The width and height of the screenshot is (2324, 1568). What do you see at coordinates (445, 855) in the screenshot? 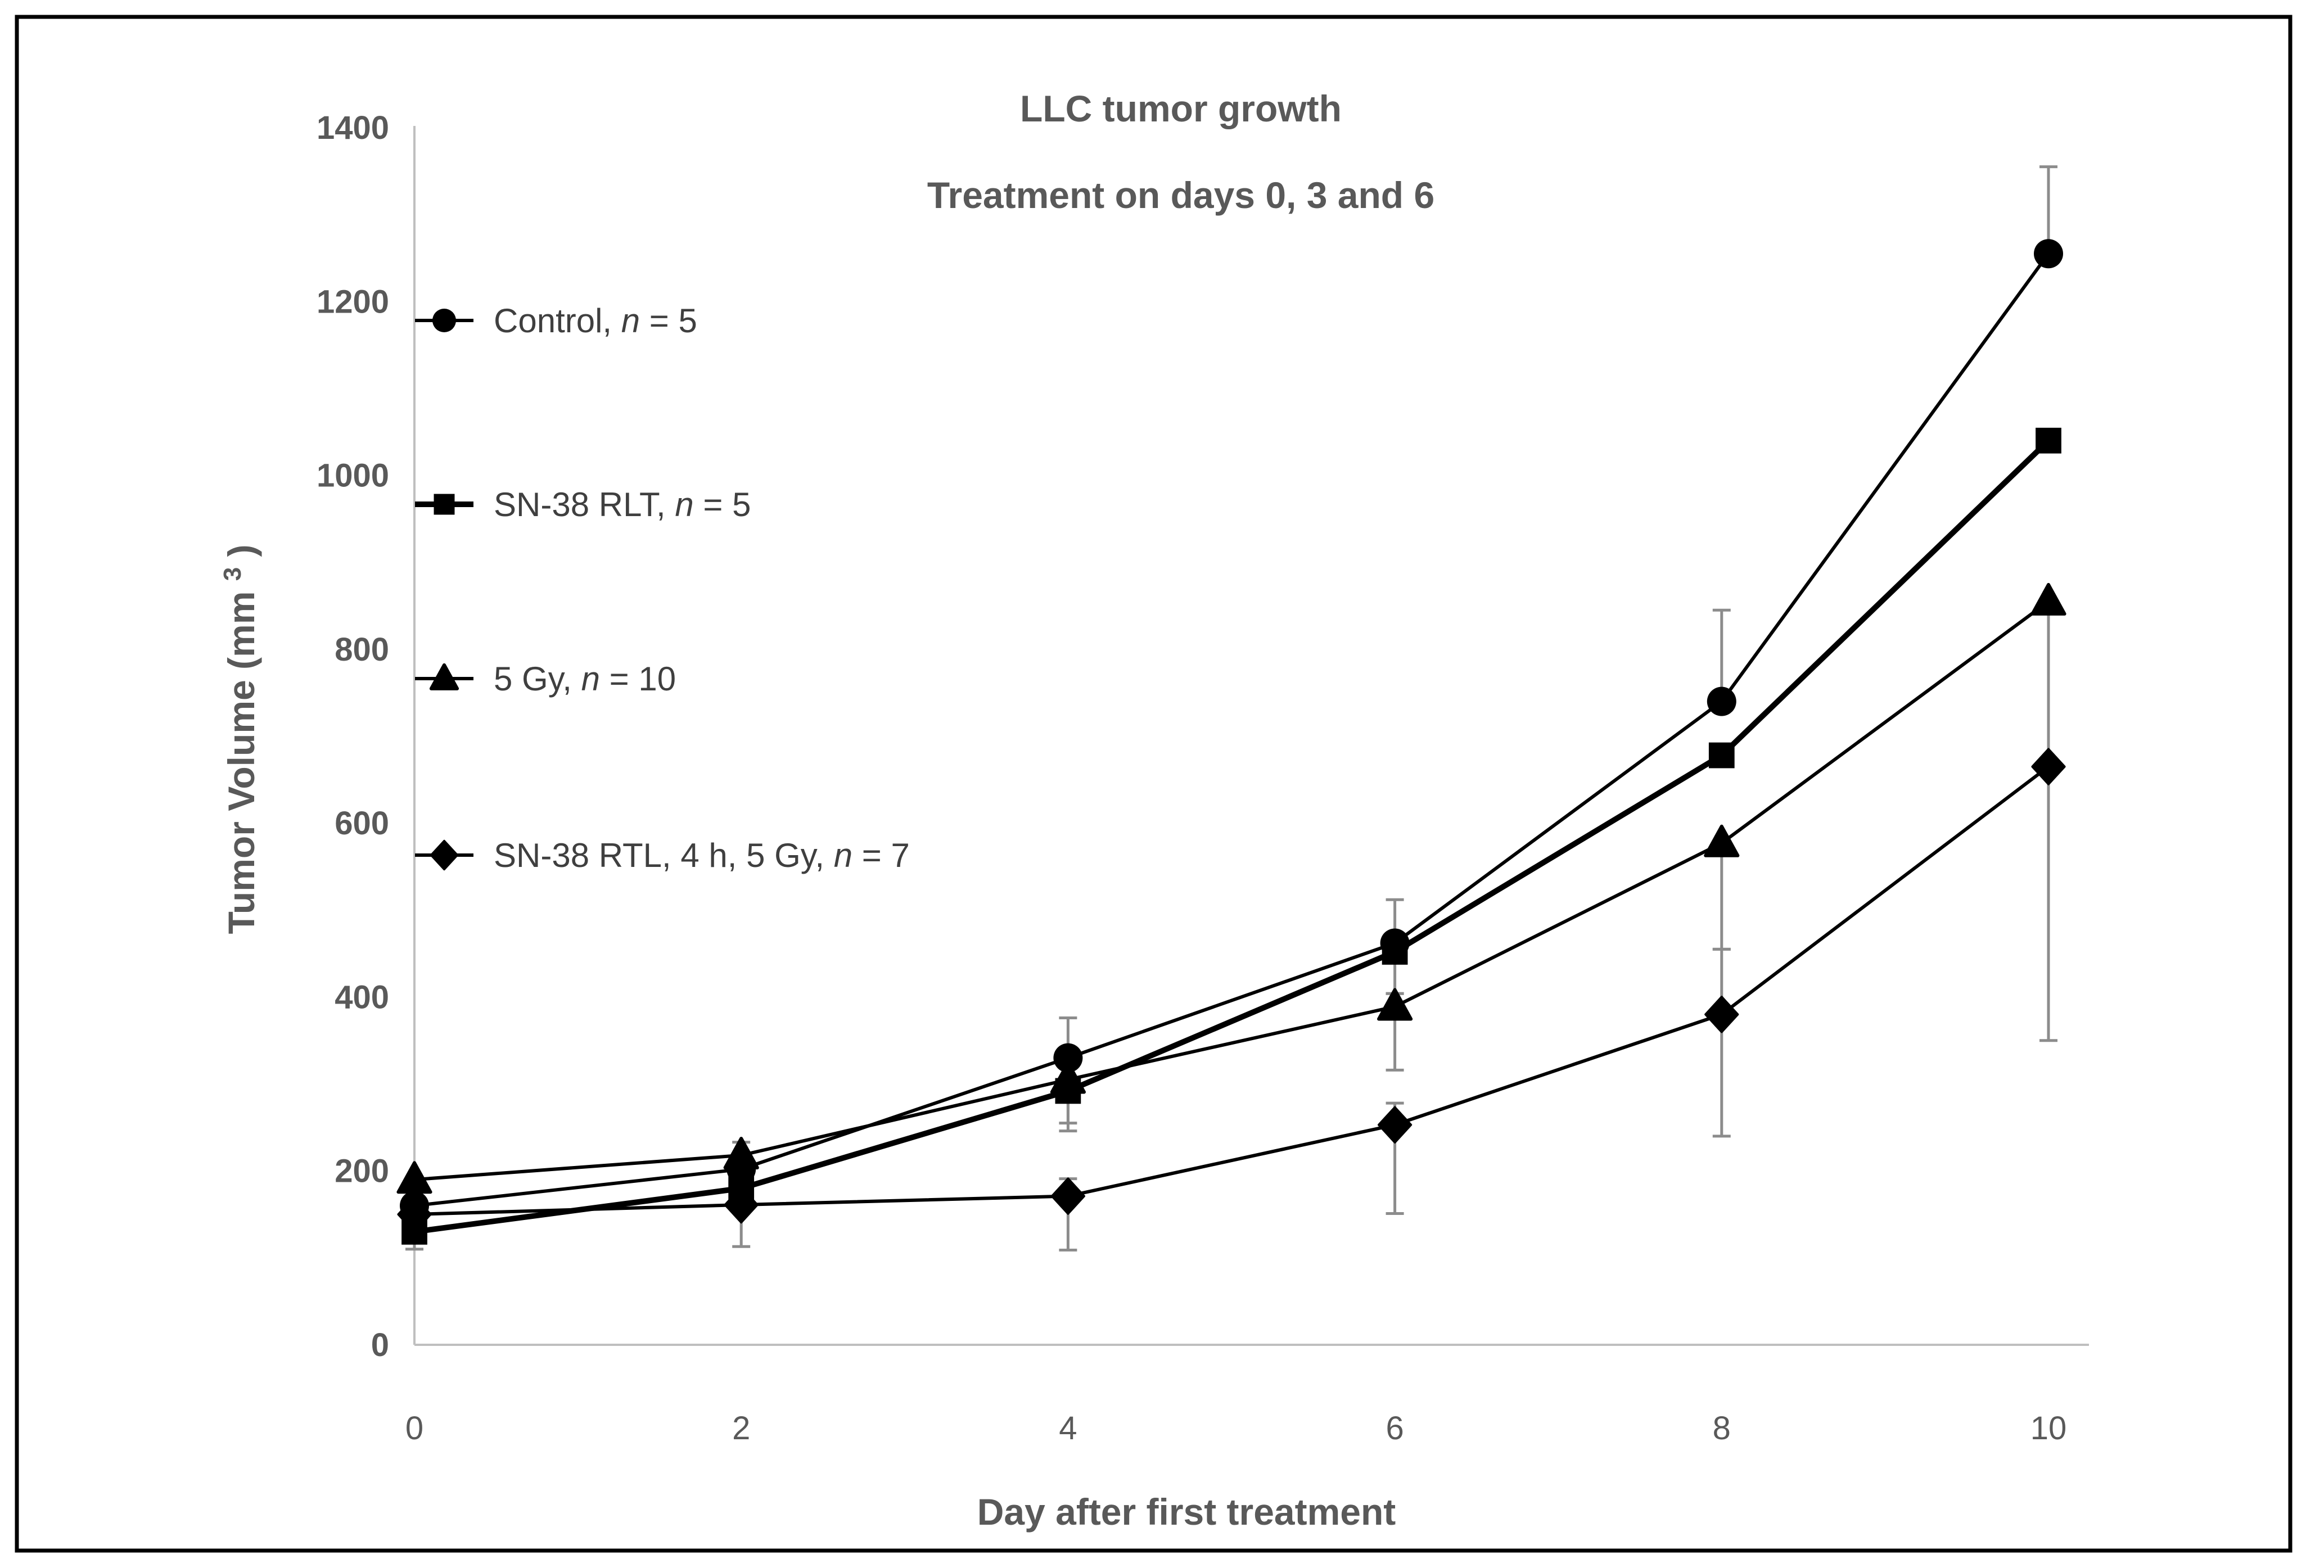
I see `legend-diamond-icon` at bounding box center [445, 855].